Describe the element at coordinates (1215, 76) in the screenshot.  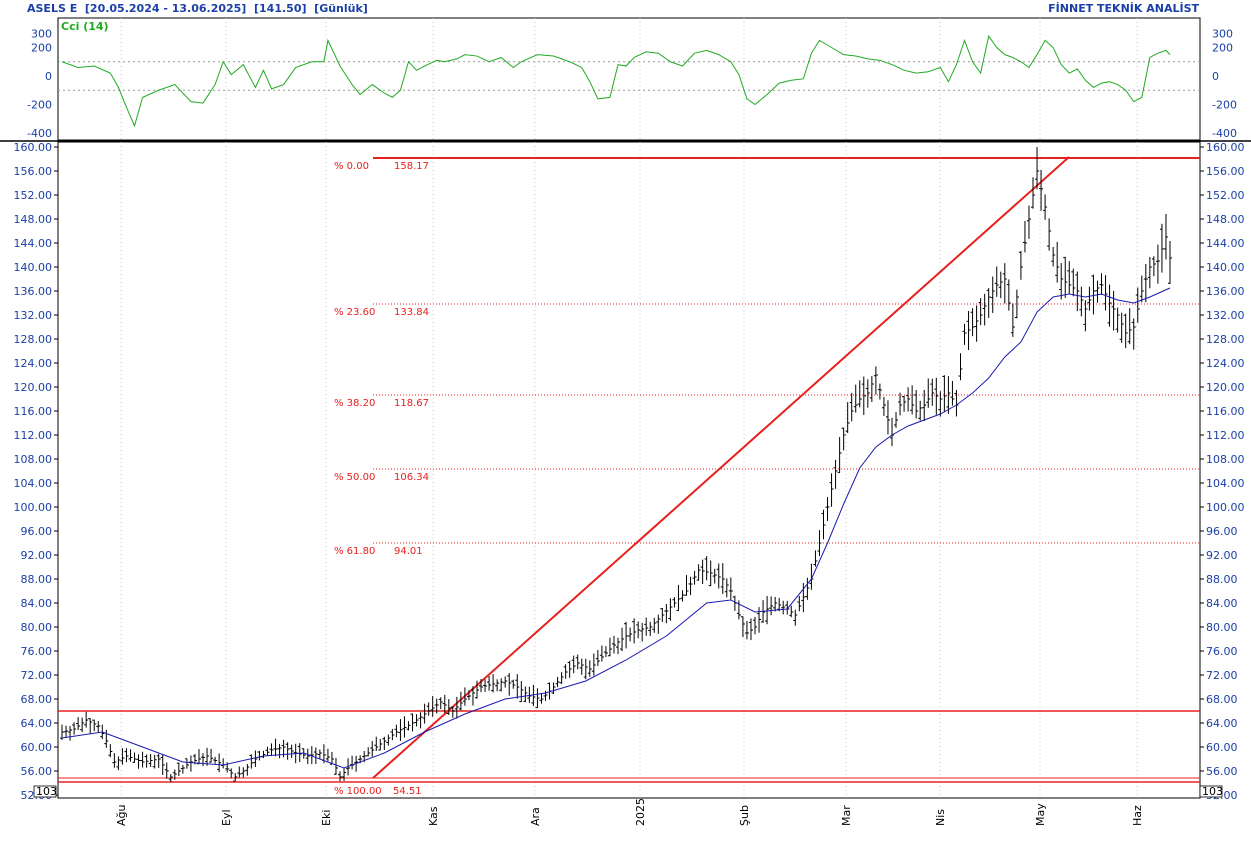
I see `cci-tick-label-right: 0` at that location.